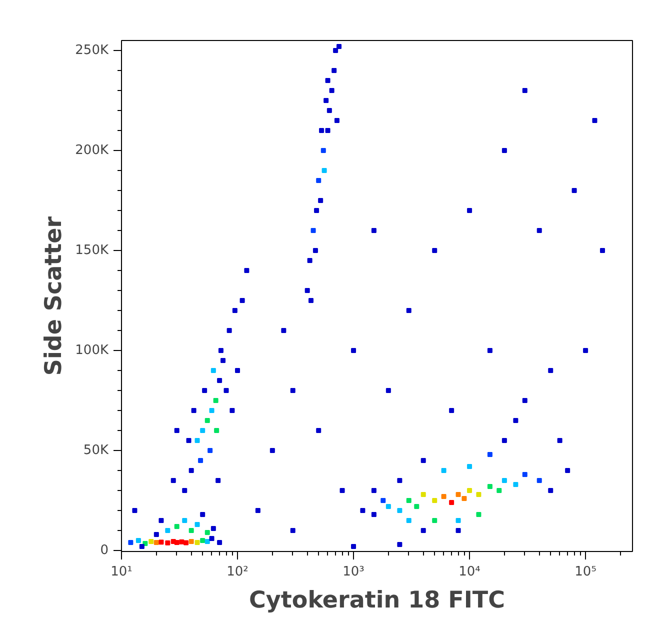  I want to click on y-tick-label: 200K, so click(92, 150).